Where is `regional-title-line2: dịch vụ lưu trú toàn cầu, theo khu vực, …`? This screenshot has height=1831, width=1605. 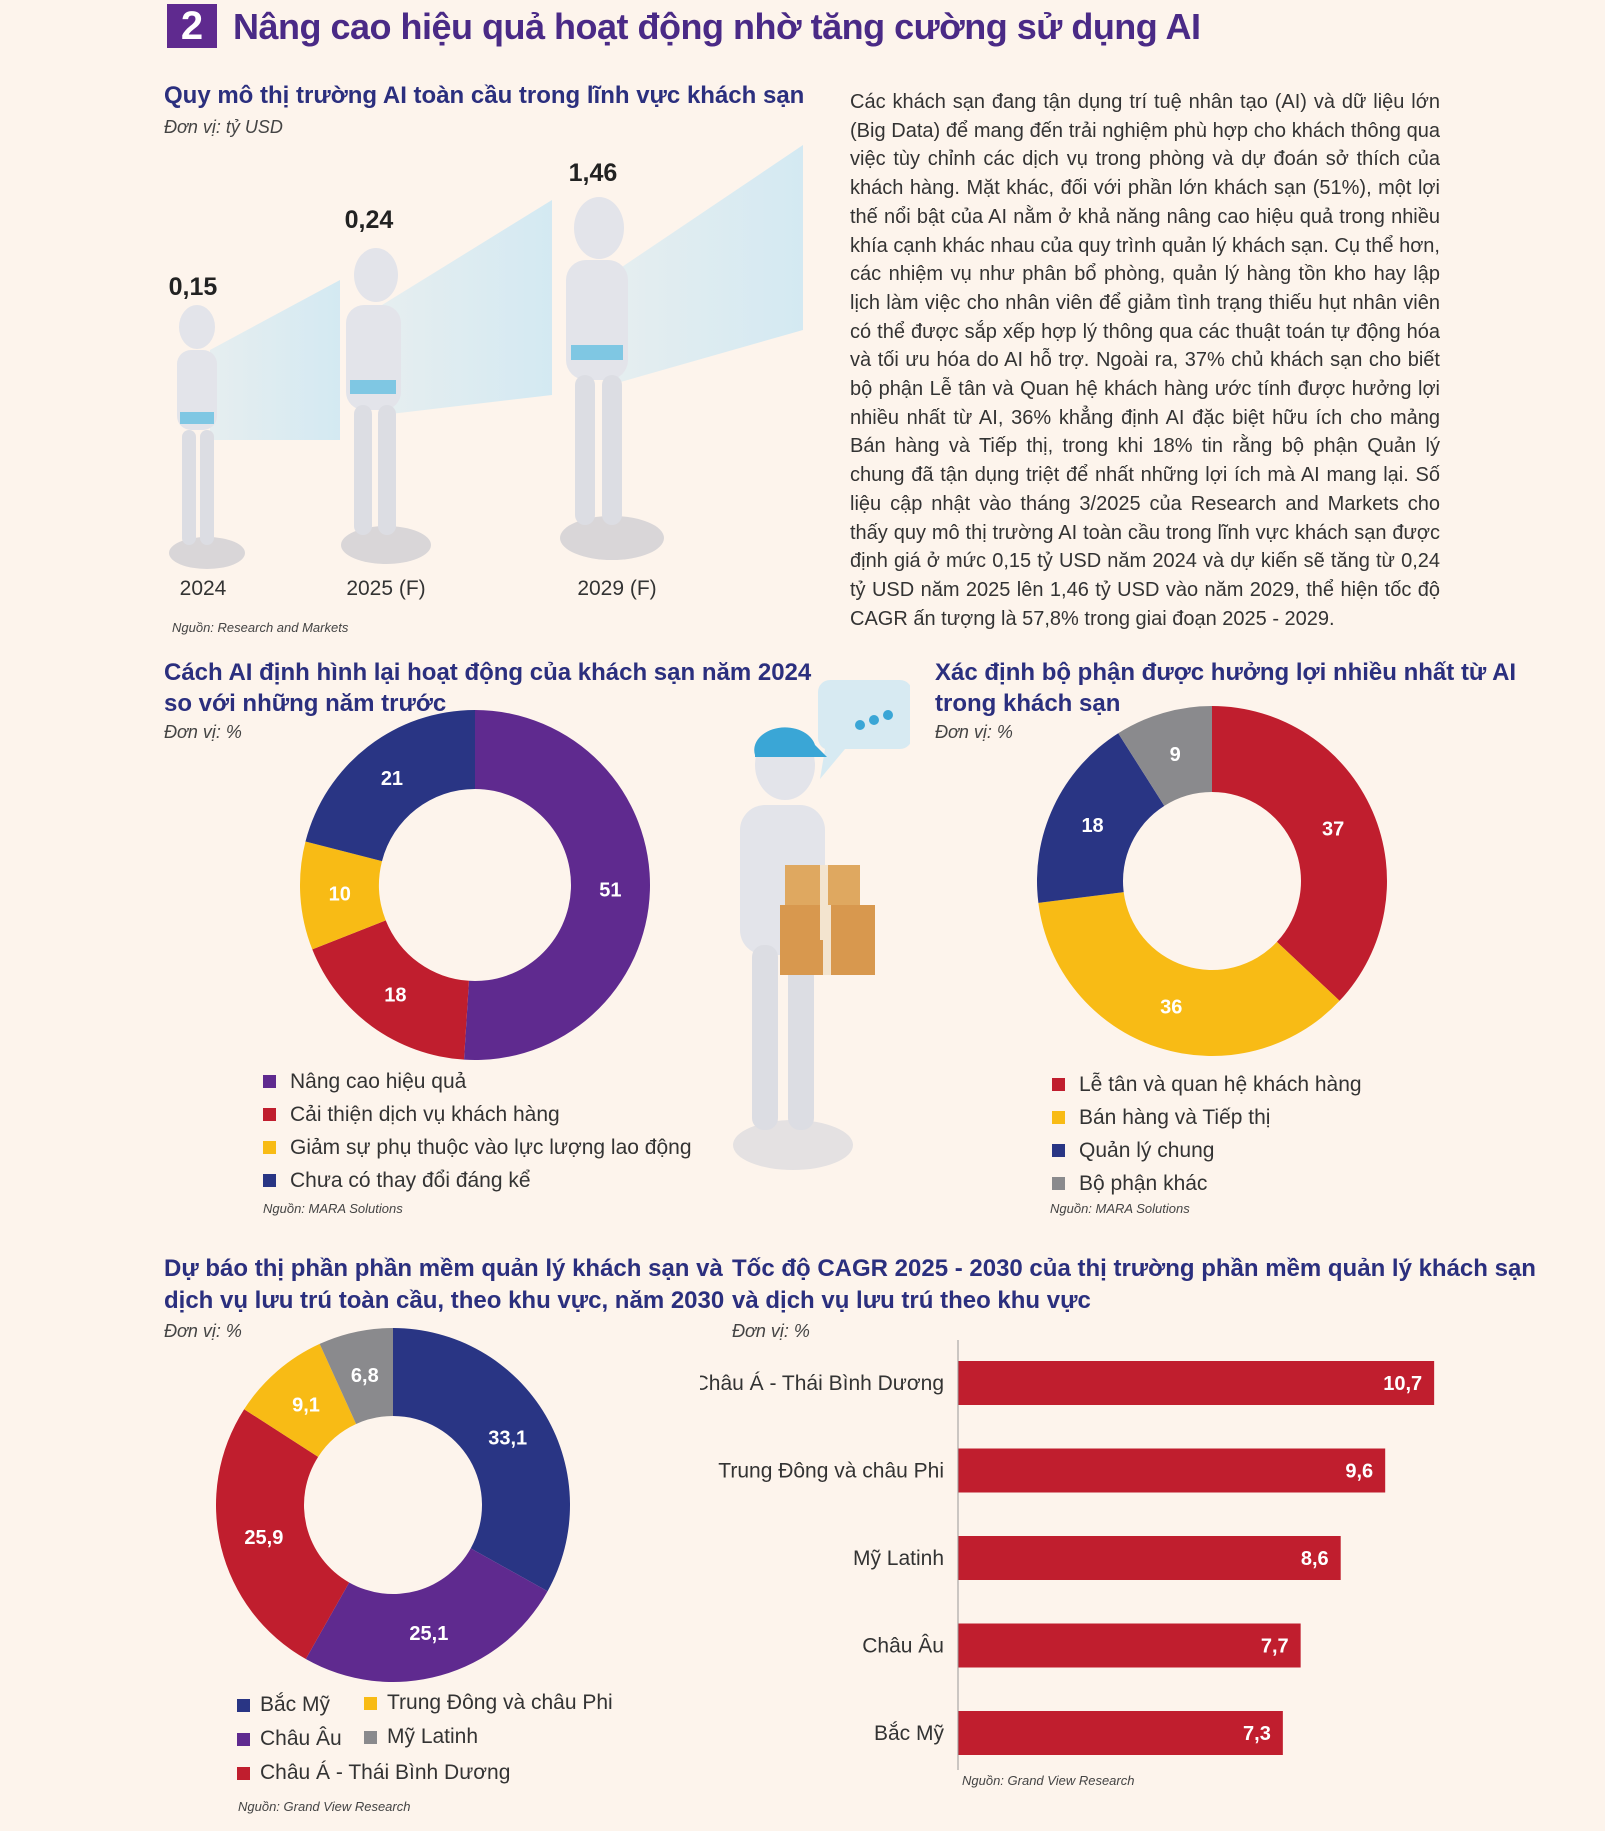 regional-title-line2: dịch vụ lưu trú toàn cầu, theo khu vực, … is located at coordinates (444, 1300).